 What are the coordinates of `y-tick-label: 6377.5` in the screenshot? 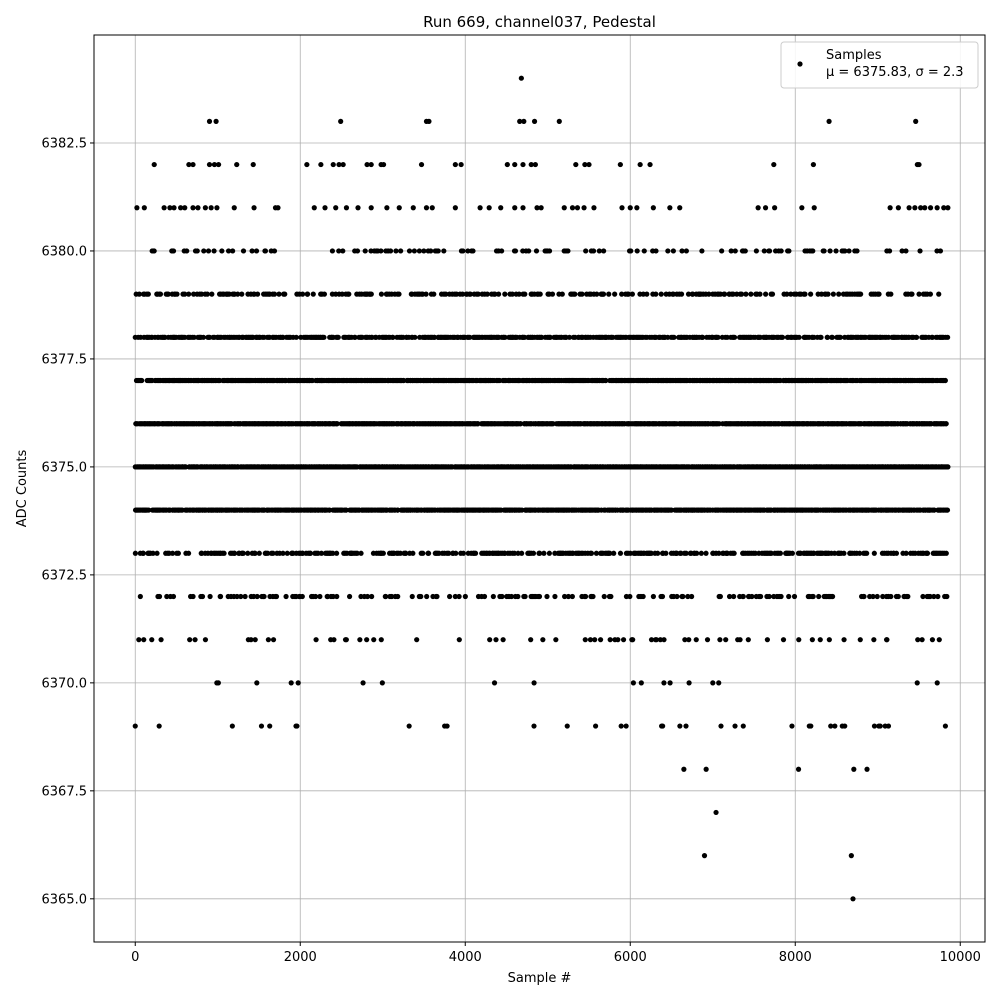 It's located at (65, 359).